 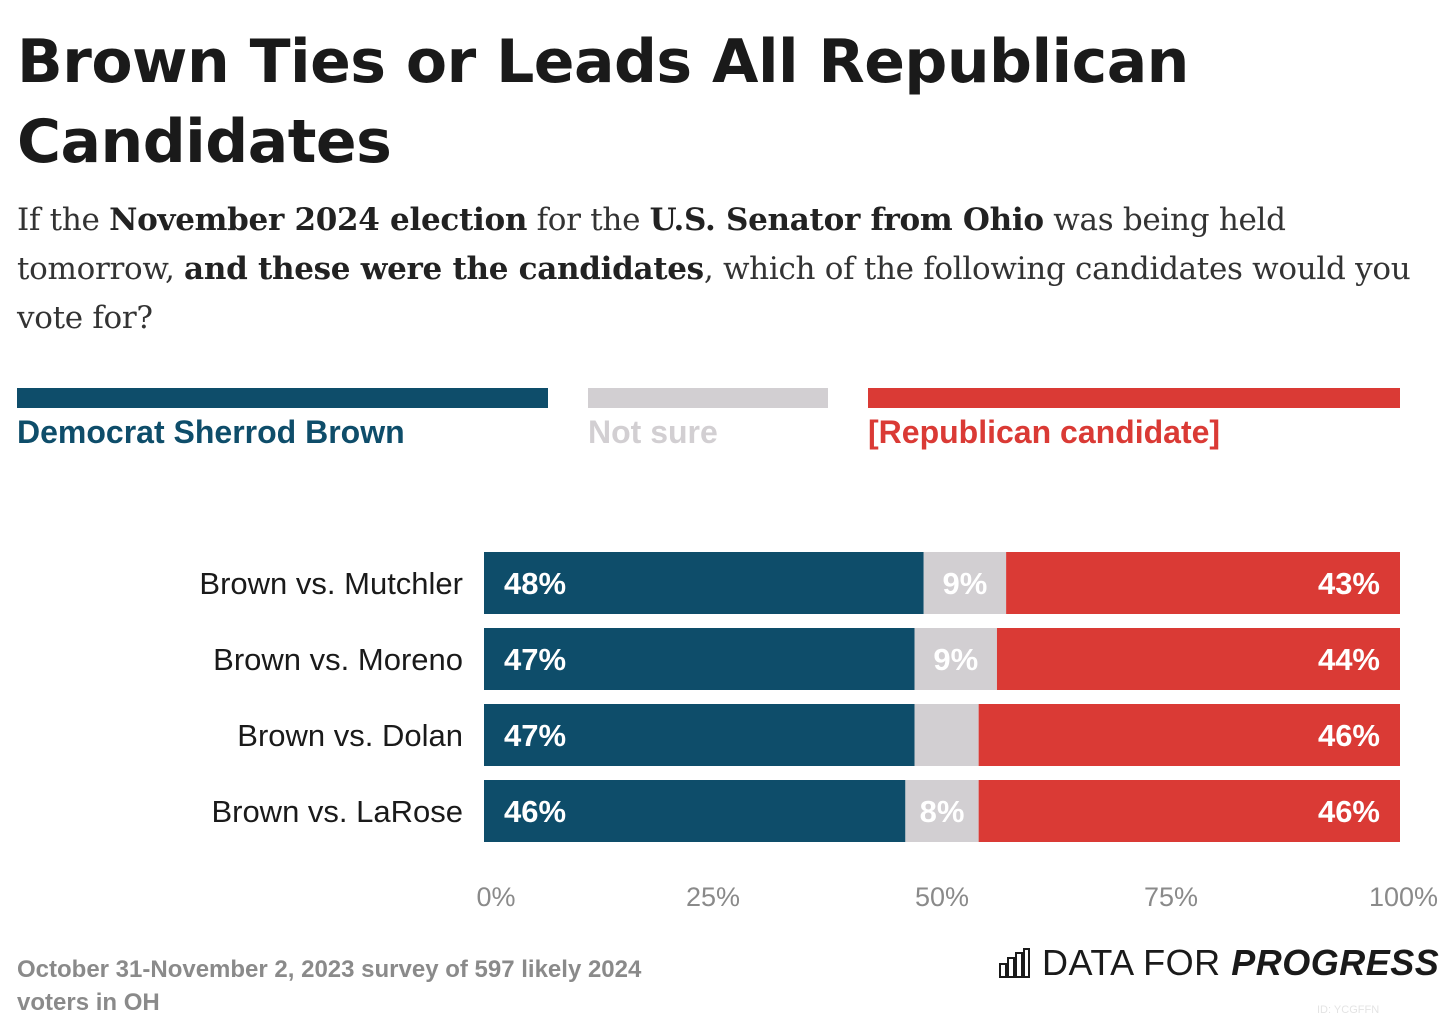 What do you see at coordinates (653, 432) in the screenshot?
I see `legend-label-not-sure: Not sure` at bounding box center [653, 432].